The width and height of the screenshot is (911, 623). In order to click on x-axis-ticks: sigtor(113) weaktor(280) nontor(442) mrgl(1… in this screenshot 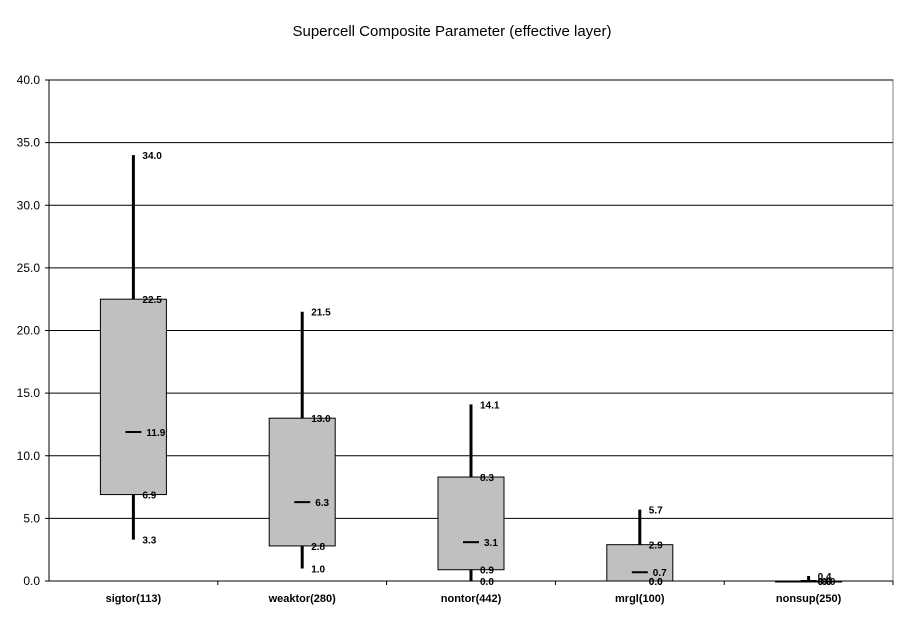, I will do `click(500, 593)`.